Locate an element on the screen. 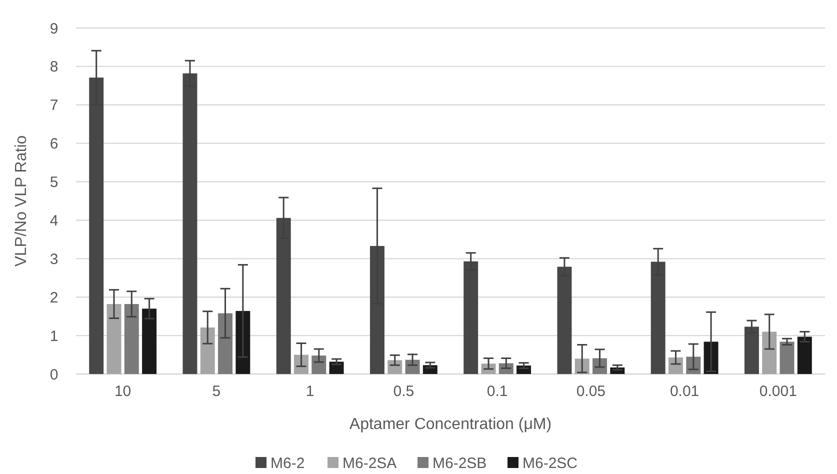  y-tick-label: 0 is located at coordinates (54, 375).